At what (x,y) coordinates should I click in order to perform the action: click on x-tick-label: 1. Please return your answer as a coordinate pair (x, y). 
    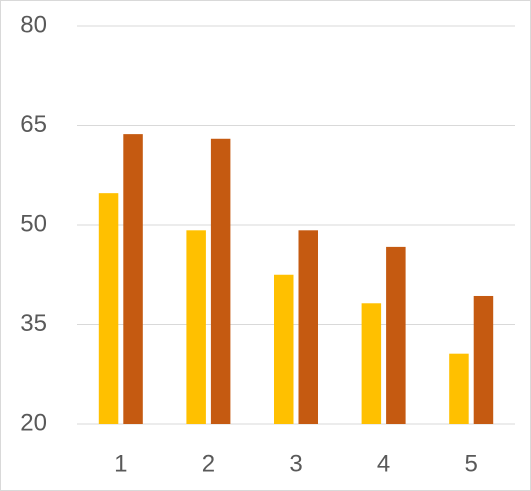
    Looking at the image, I should click on (120, 463).